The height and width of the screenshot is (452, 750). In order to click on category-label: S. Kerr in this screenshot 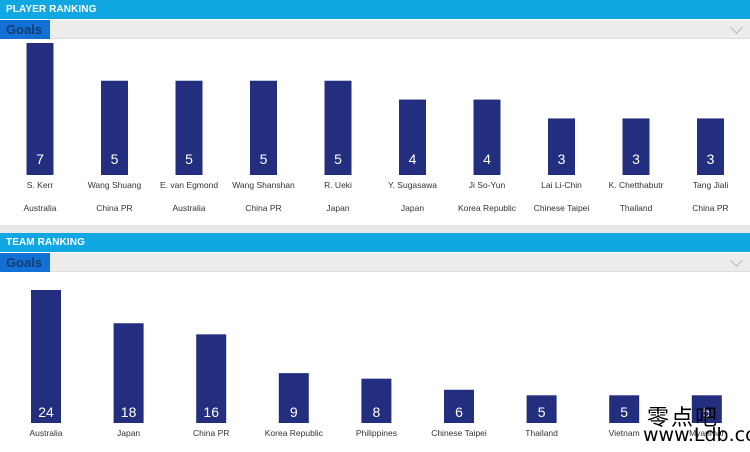, I will do `click(40, 185)`.